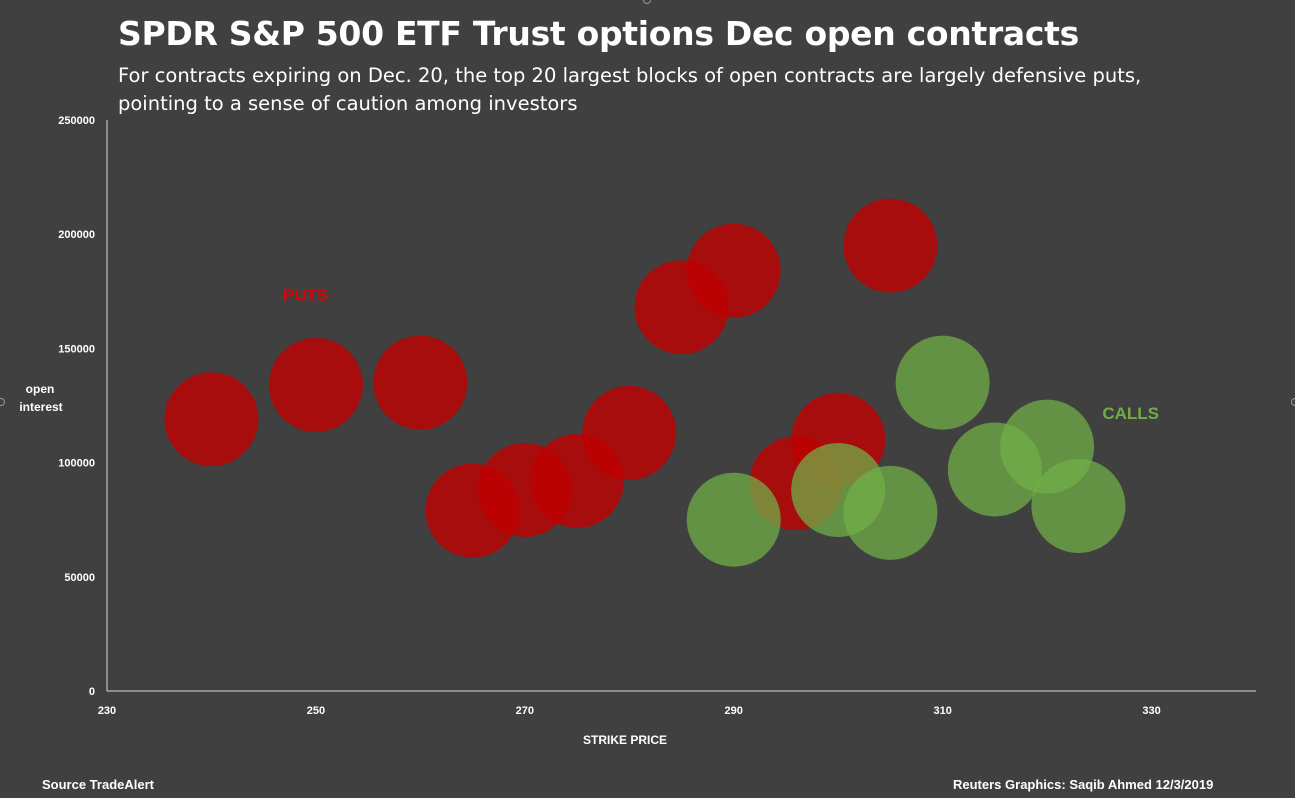  Describe the element at coordinates (76, 464) in the screenshot. I see `y-tick-label: 100000` at that location.